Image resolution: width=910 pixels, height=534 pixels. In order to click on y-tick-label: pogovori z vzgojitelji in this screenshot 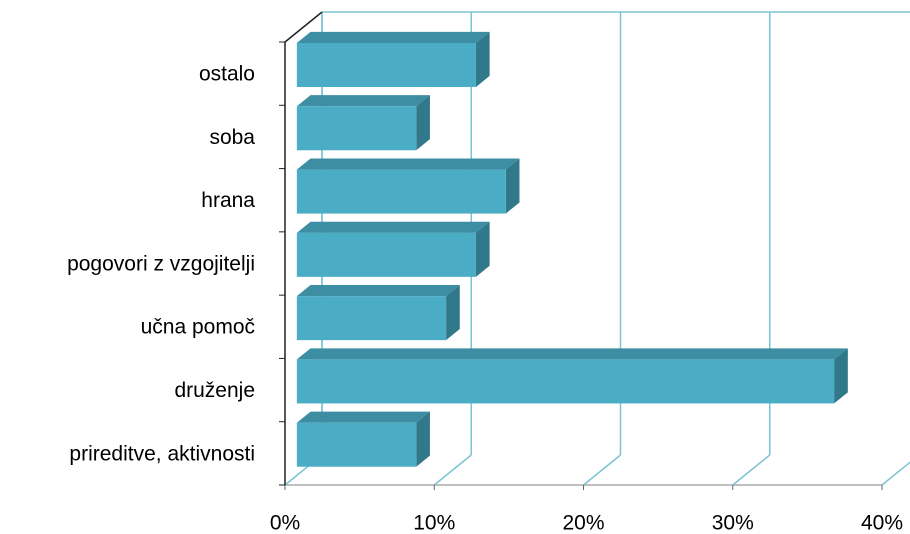, I will do `click(161, 263)`.